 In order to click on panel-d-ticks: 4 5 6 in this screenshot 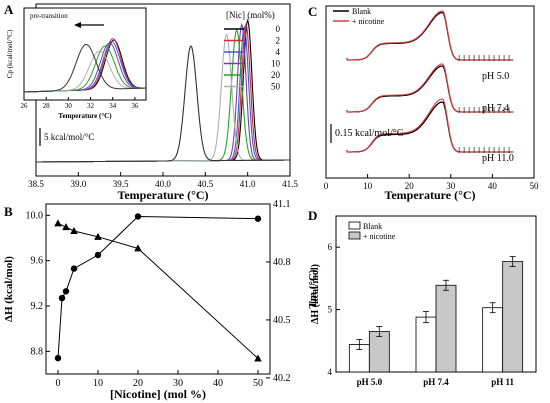, I will do `click(334, 309)`.